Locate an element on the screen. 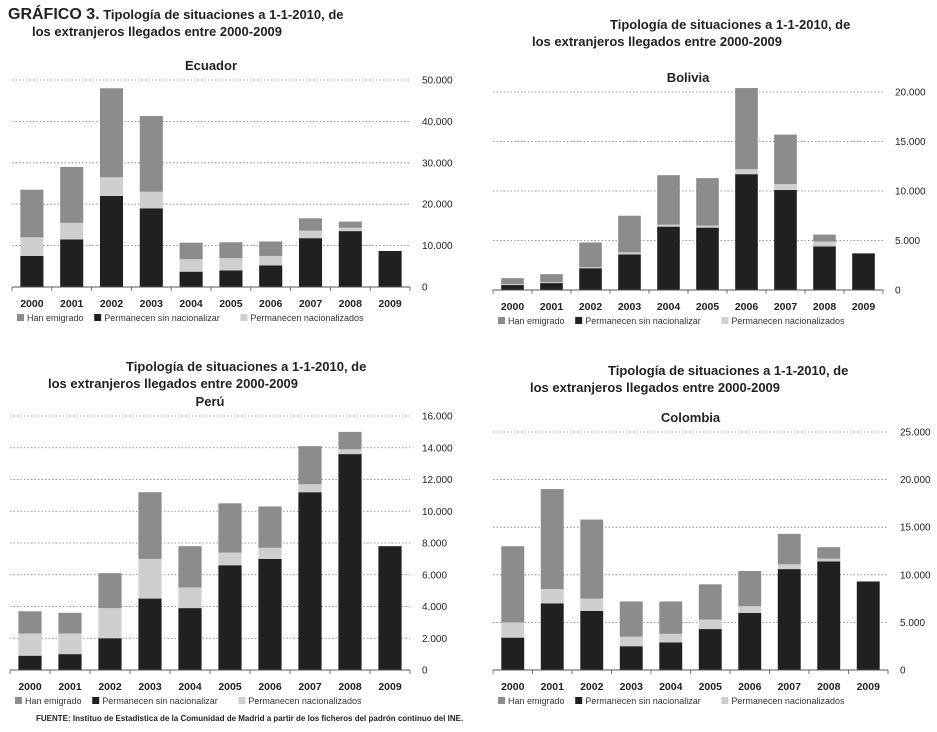 The height and width of the screenshot is (732, 937). ecuador-bar-2002-permanecen-sin-nacionalizar is located at coordinates (111, 241).